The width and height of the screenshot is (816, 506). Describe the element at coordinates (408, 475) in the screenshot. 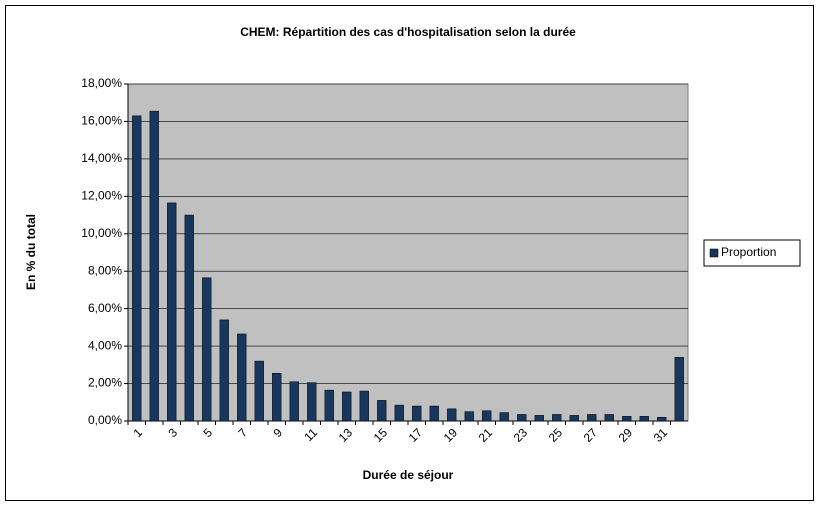

I see `x-axis-label: Durée de séjour` at that location.